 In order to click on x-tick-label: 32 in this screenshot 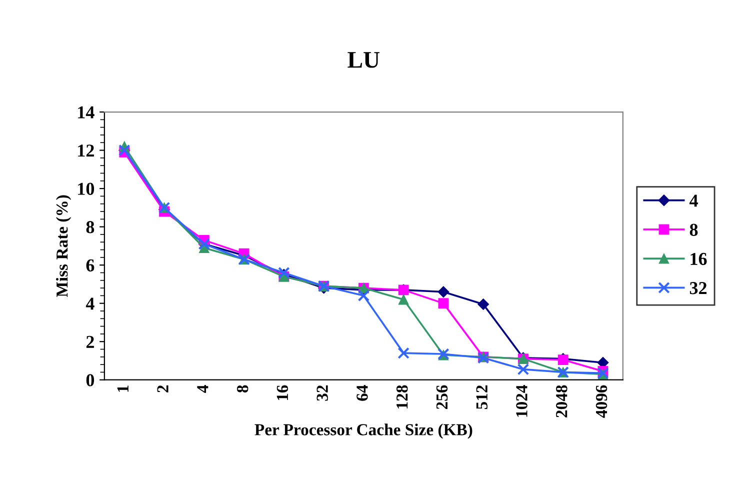, I will do `click(322, 393)`.